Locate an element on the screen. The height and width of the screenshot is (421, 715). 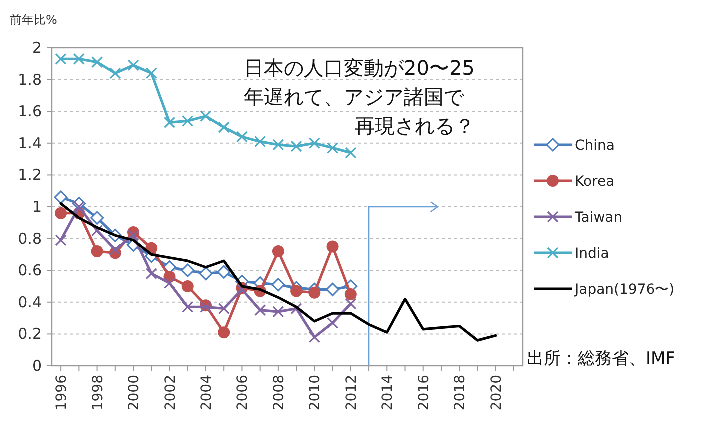
annotation: 年遅れて、アジア諸国で is located at coordinates (354, 97).